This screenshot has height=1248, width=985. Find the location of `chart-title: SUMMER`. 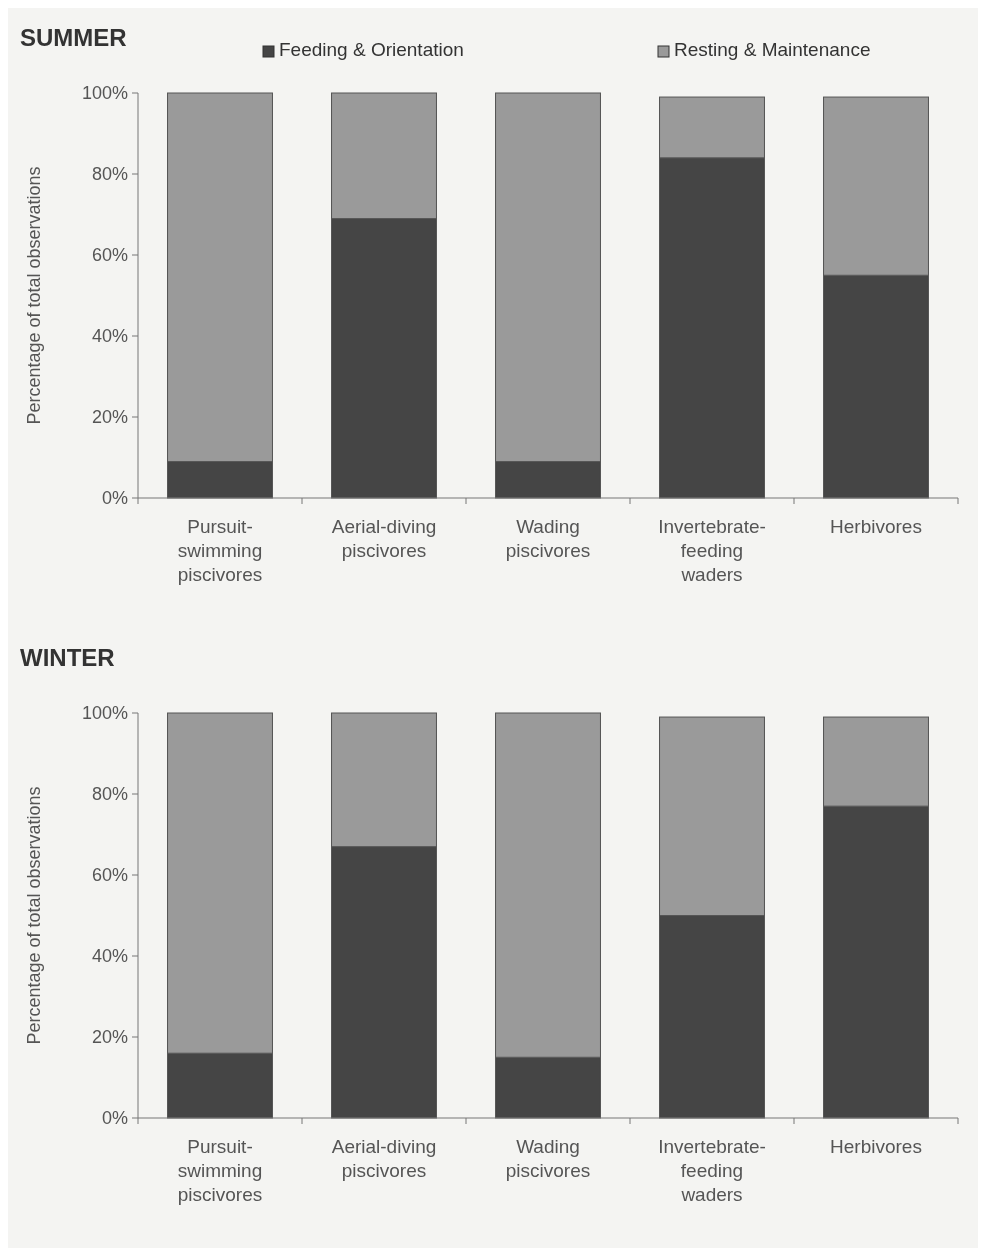

chart-title: SUMMER is located at coordinates (73, 37).